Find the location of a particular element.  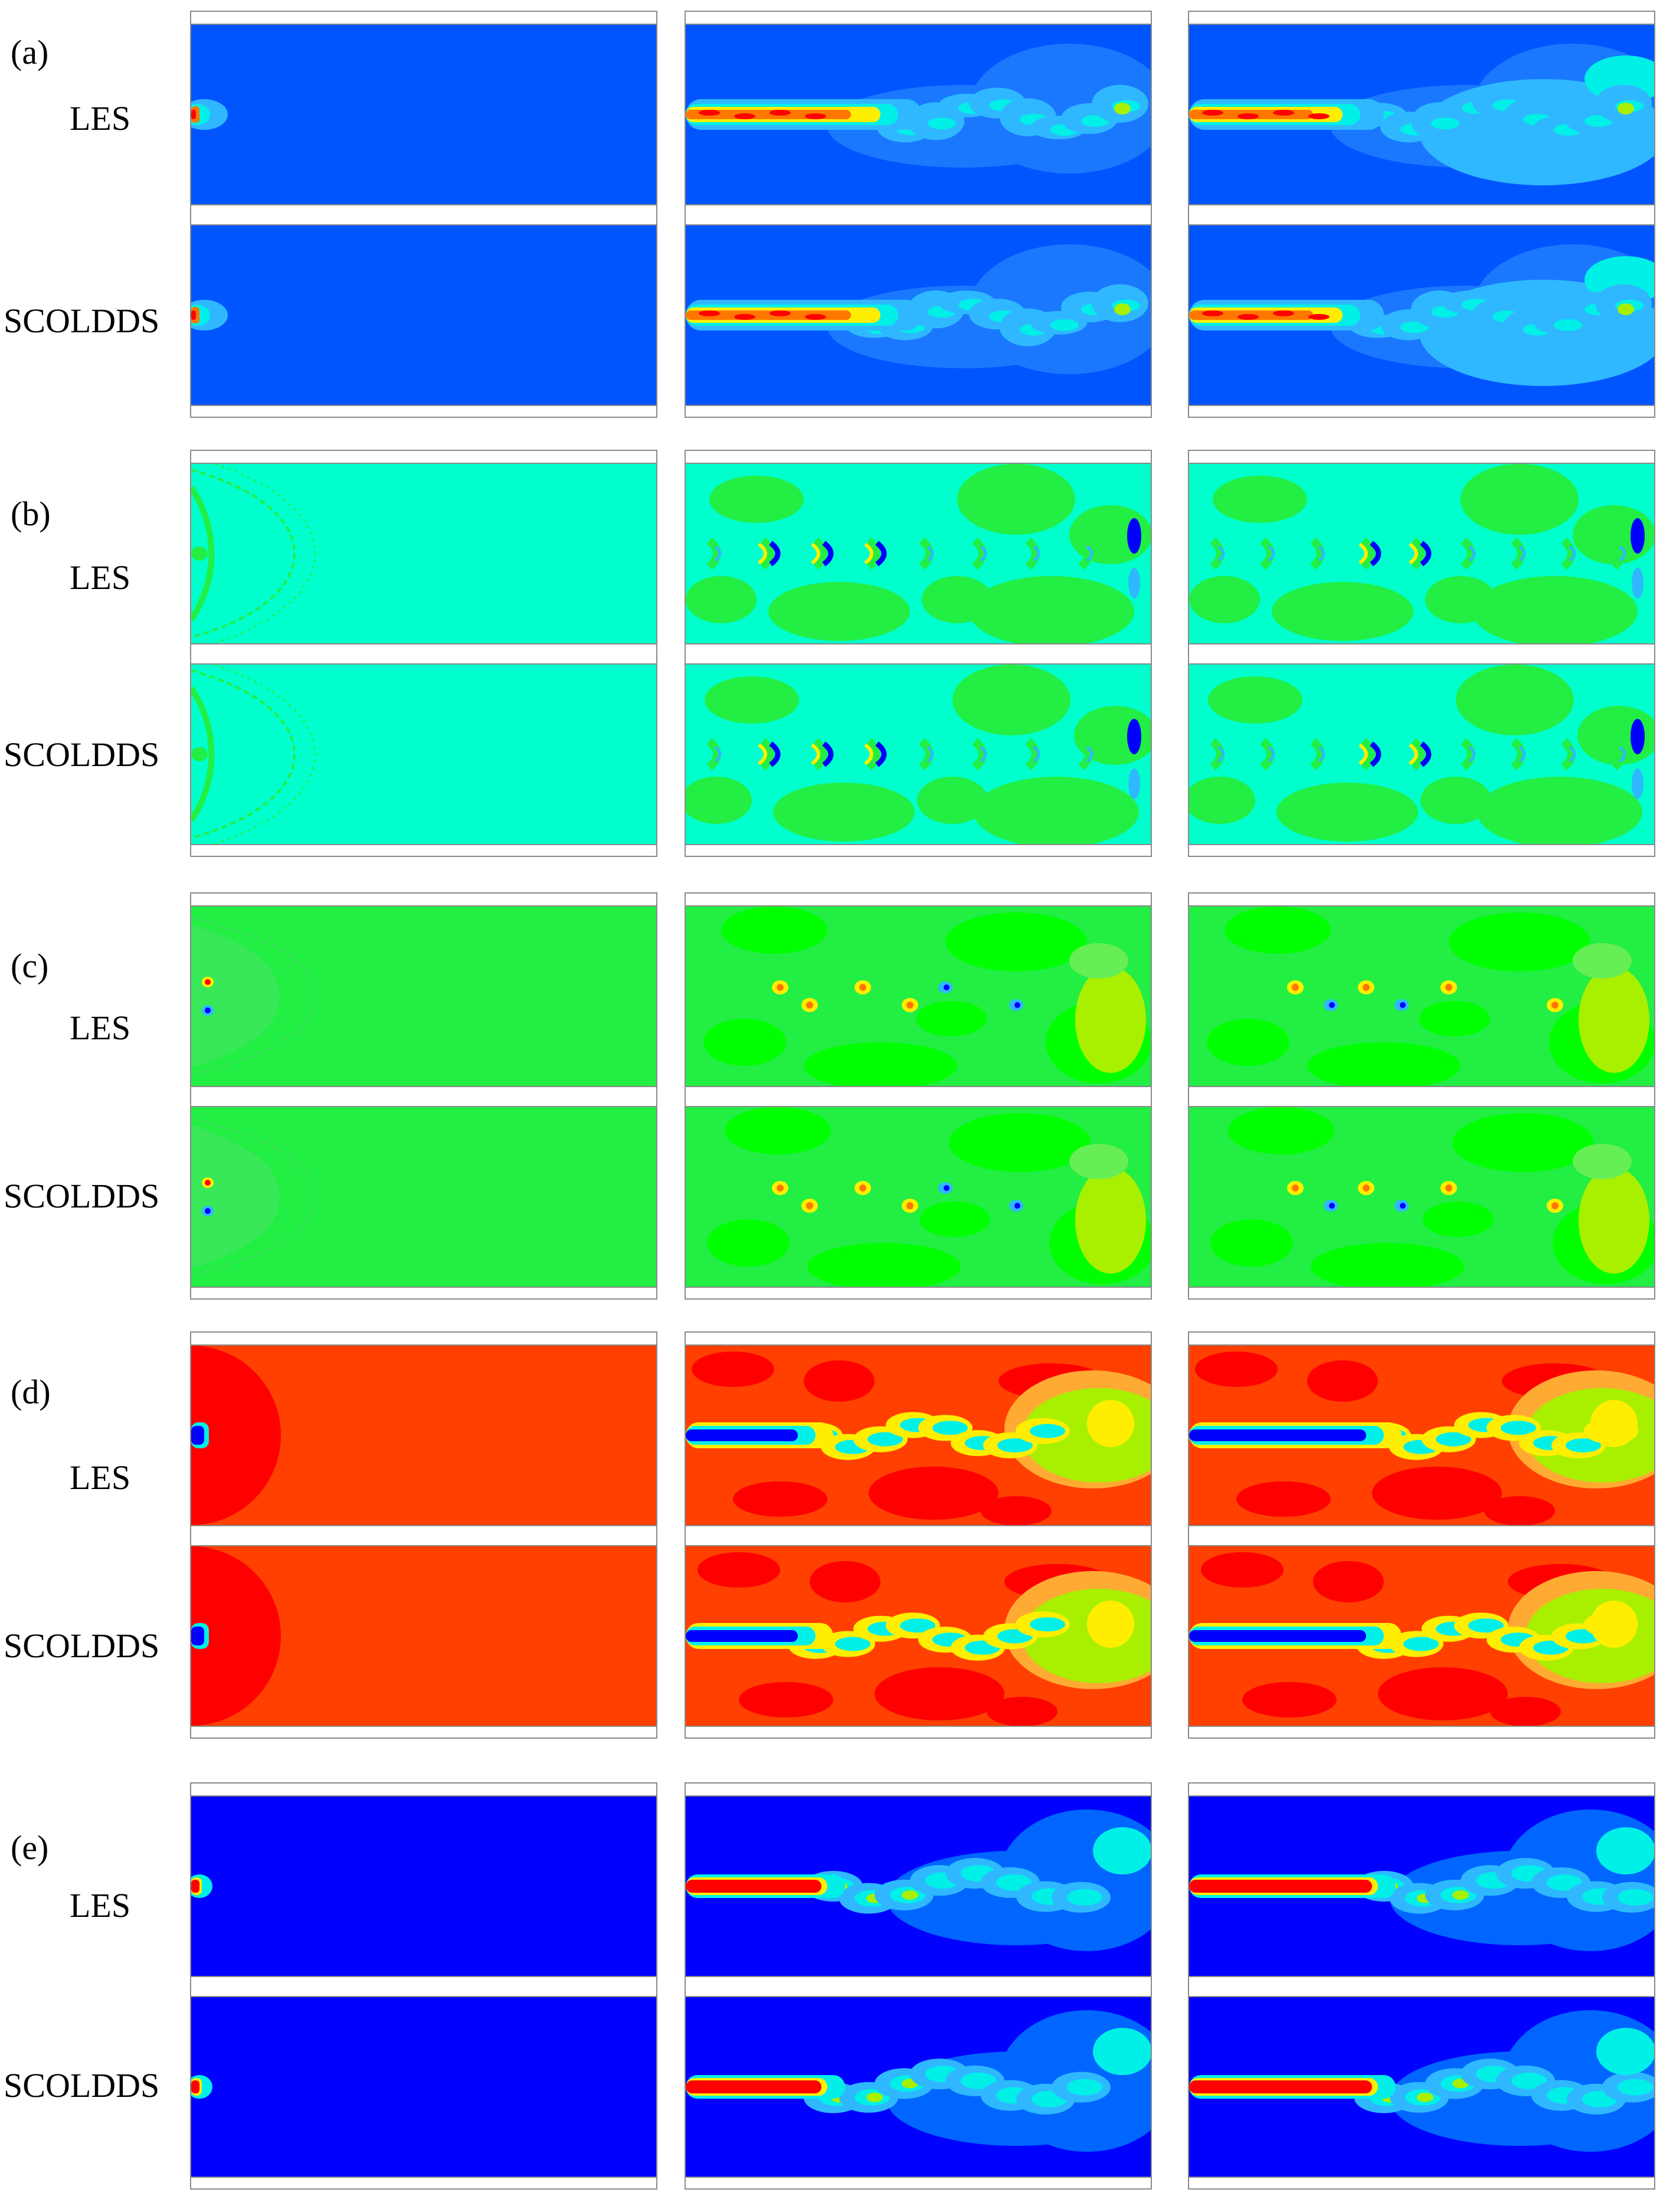

row-c-tag: (c) is located at coordinates (30, 966).